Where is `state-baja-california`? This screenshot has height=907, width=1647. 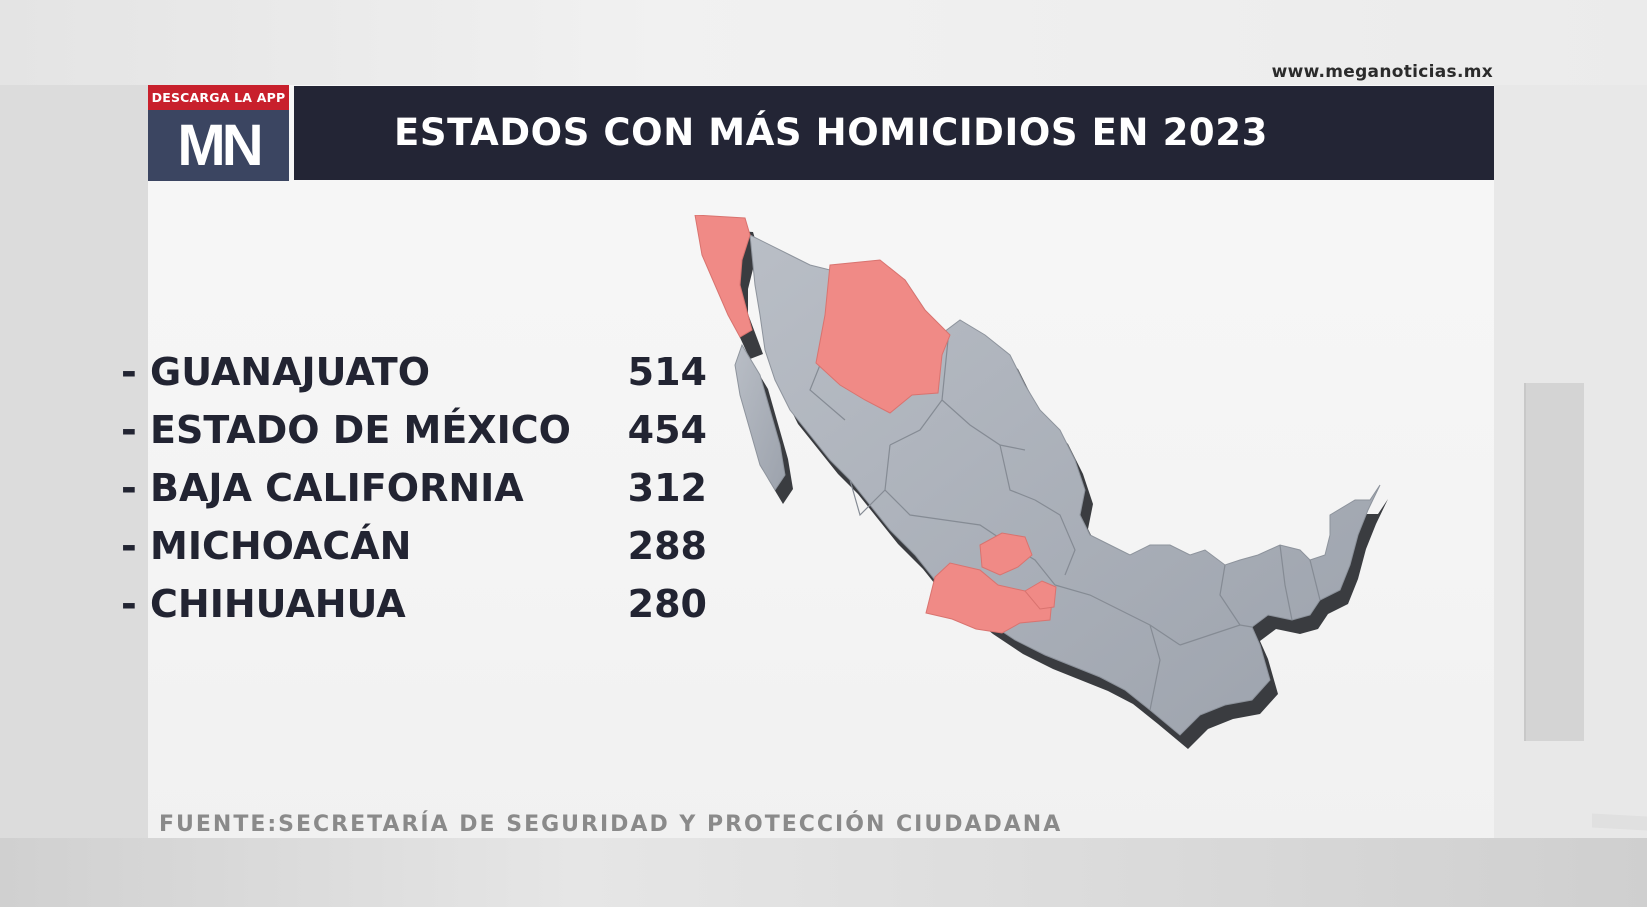 state-baja-california is located at coordinates (723, 276).